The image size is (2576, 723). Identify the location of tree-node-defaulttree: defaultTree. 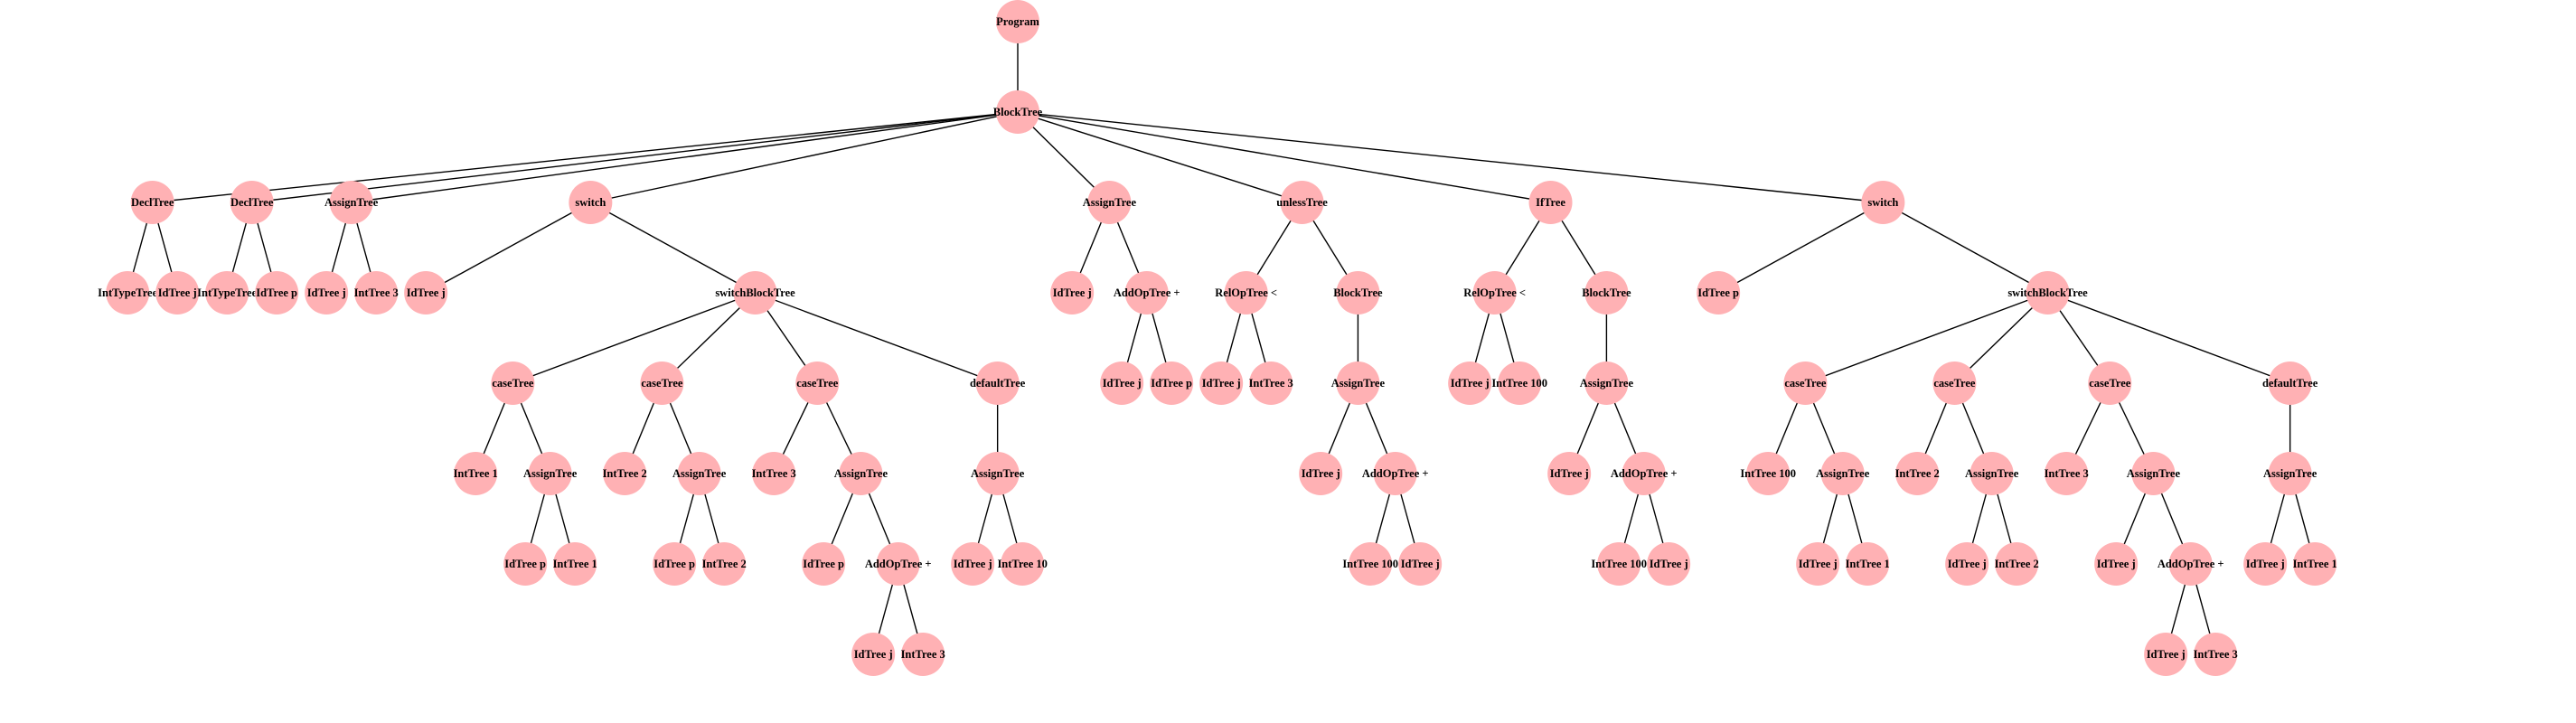
(2290, 384).